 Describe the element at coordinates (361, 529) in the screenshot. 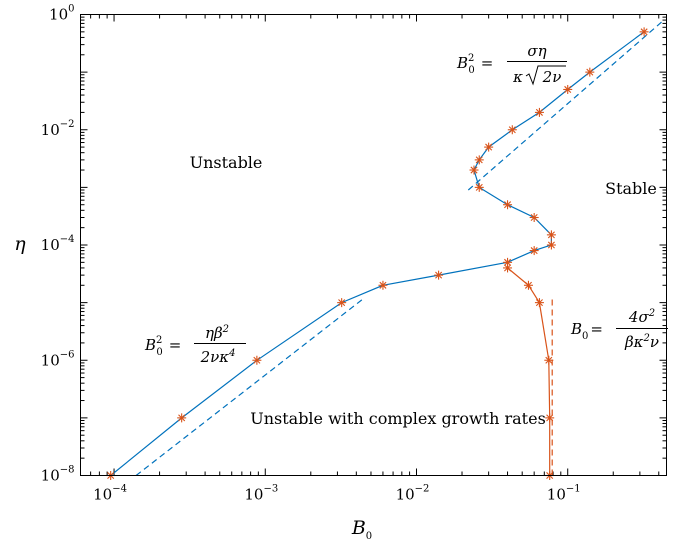

I see `x-axis-label: B0` at that location.